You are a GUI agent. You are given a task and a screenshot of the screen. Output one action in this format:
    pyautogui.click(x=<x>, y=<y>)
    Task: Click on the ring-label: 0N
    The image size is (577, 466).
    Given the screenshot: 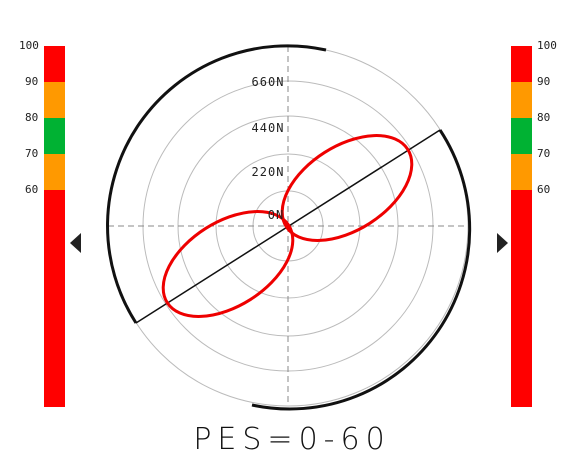 What is the action you would take?
    pyautogui.click(x=276, y=215)
    